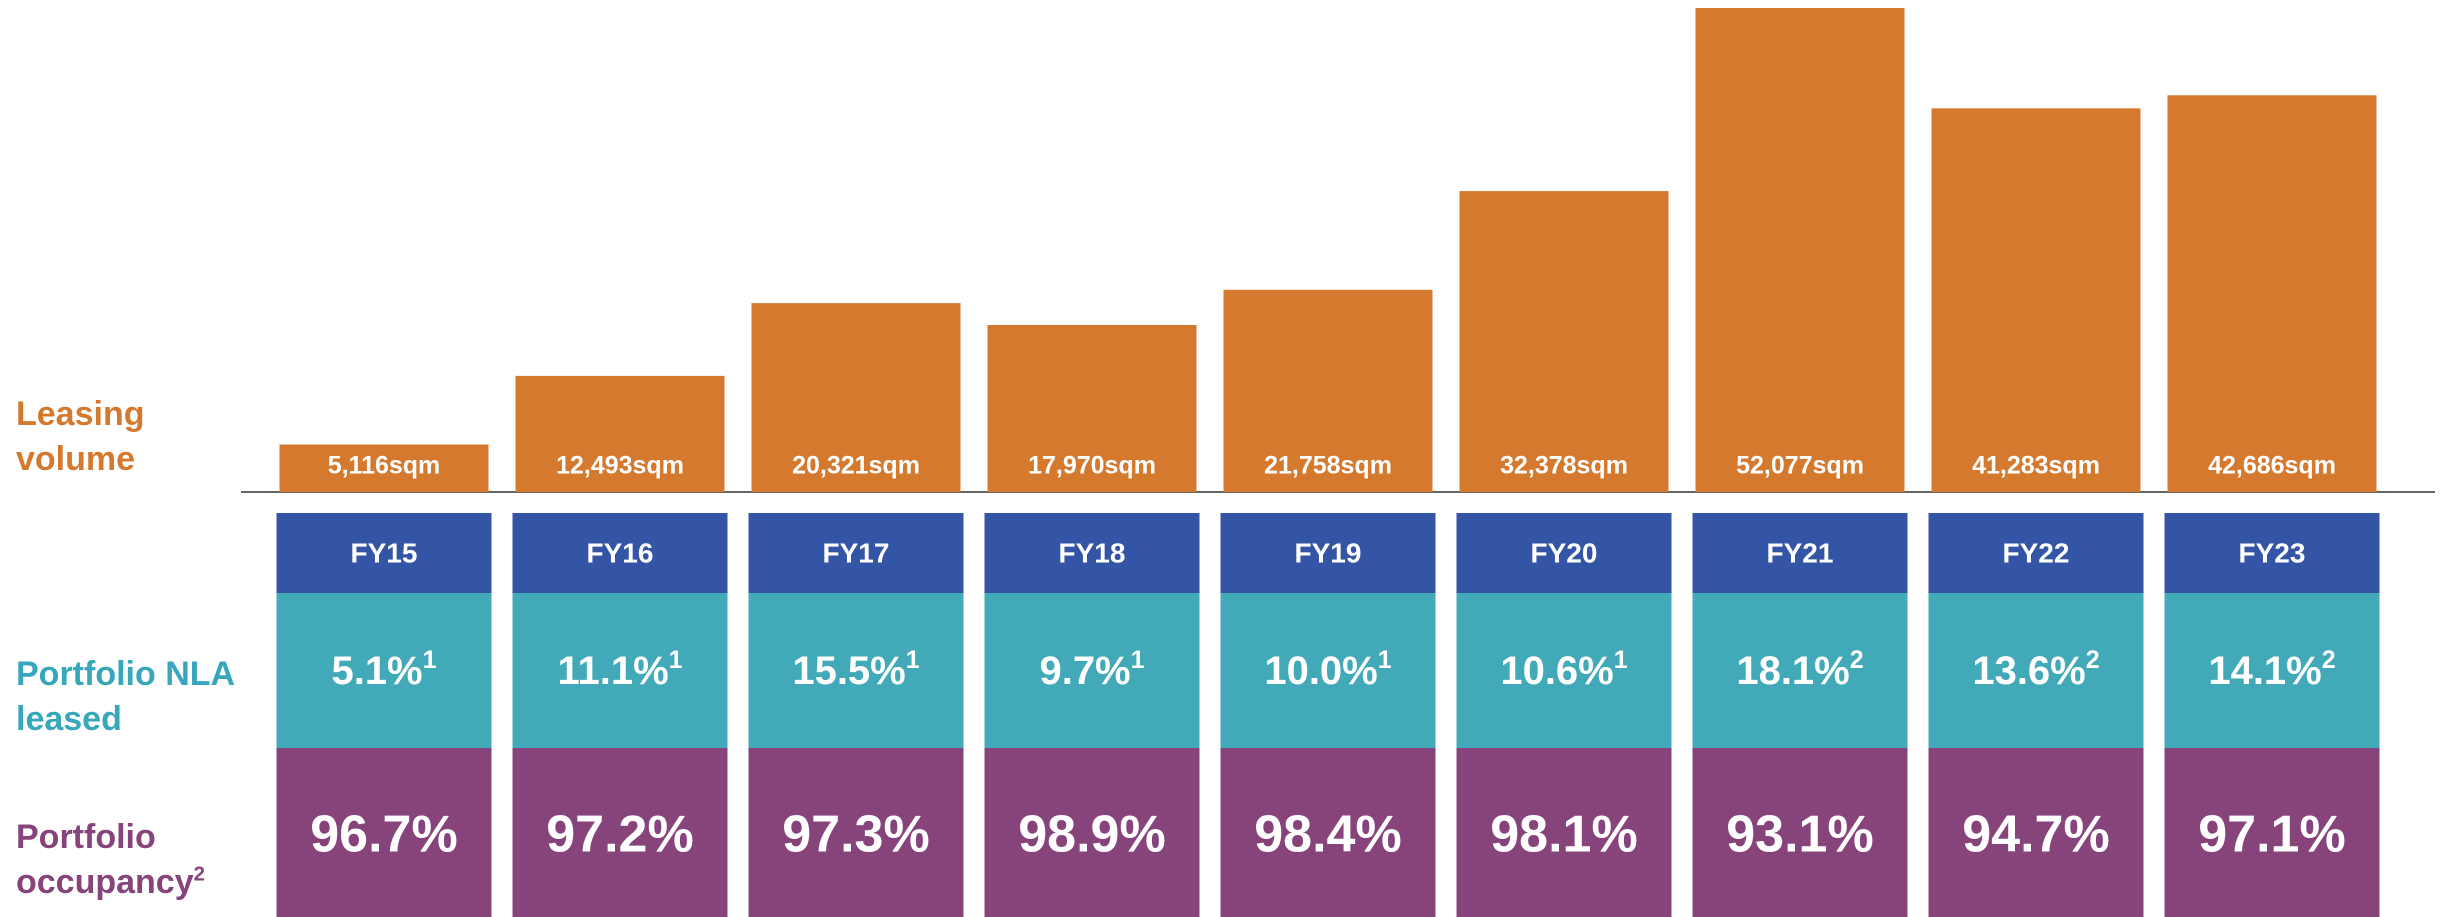  I want to click on row-label: Portfolio occupancy2, so click(116, 860).